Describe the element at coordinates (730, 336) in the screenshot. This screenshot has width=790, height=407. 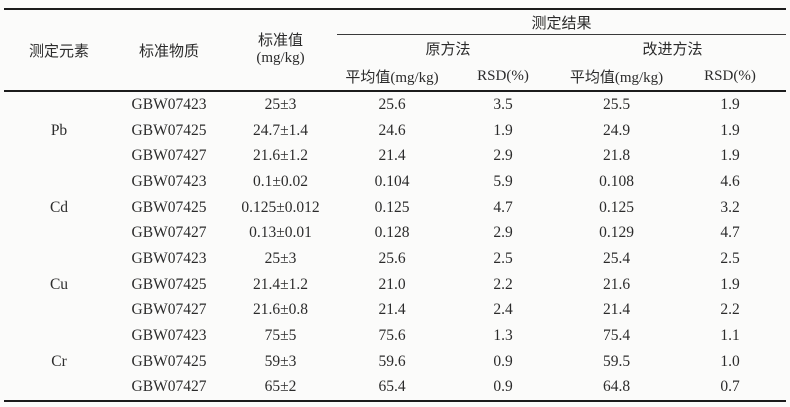
I see `improved-rsd-cell: 1.1` at that location.